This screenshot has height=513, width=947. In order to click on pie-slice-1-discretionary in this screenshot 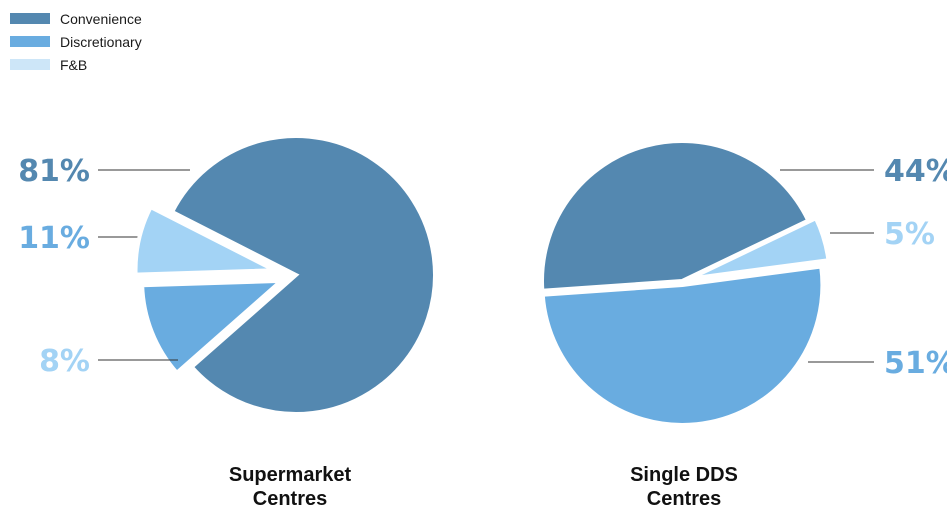, I will do `click(213, 327)`.